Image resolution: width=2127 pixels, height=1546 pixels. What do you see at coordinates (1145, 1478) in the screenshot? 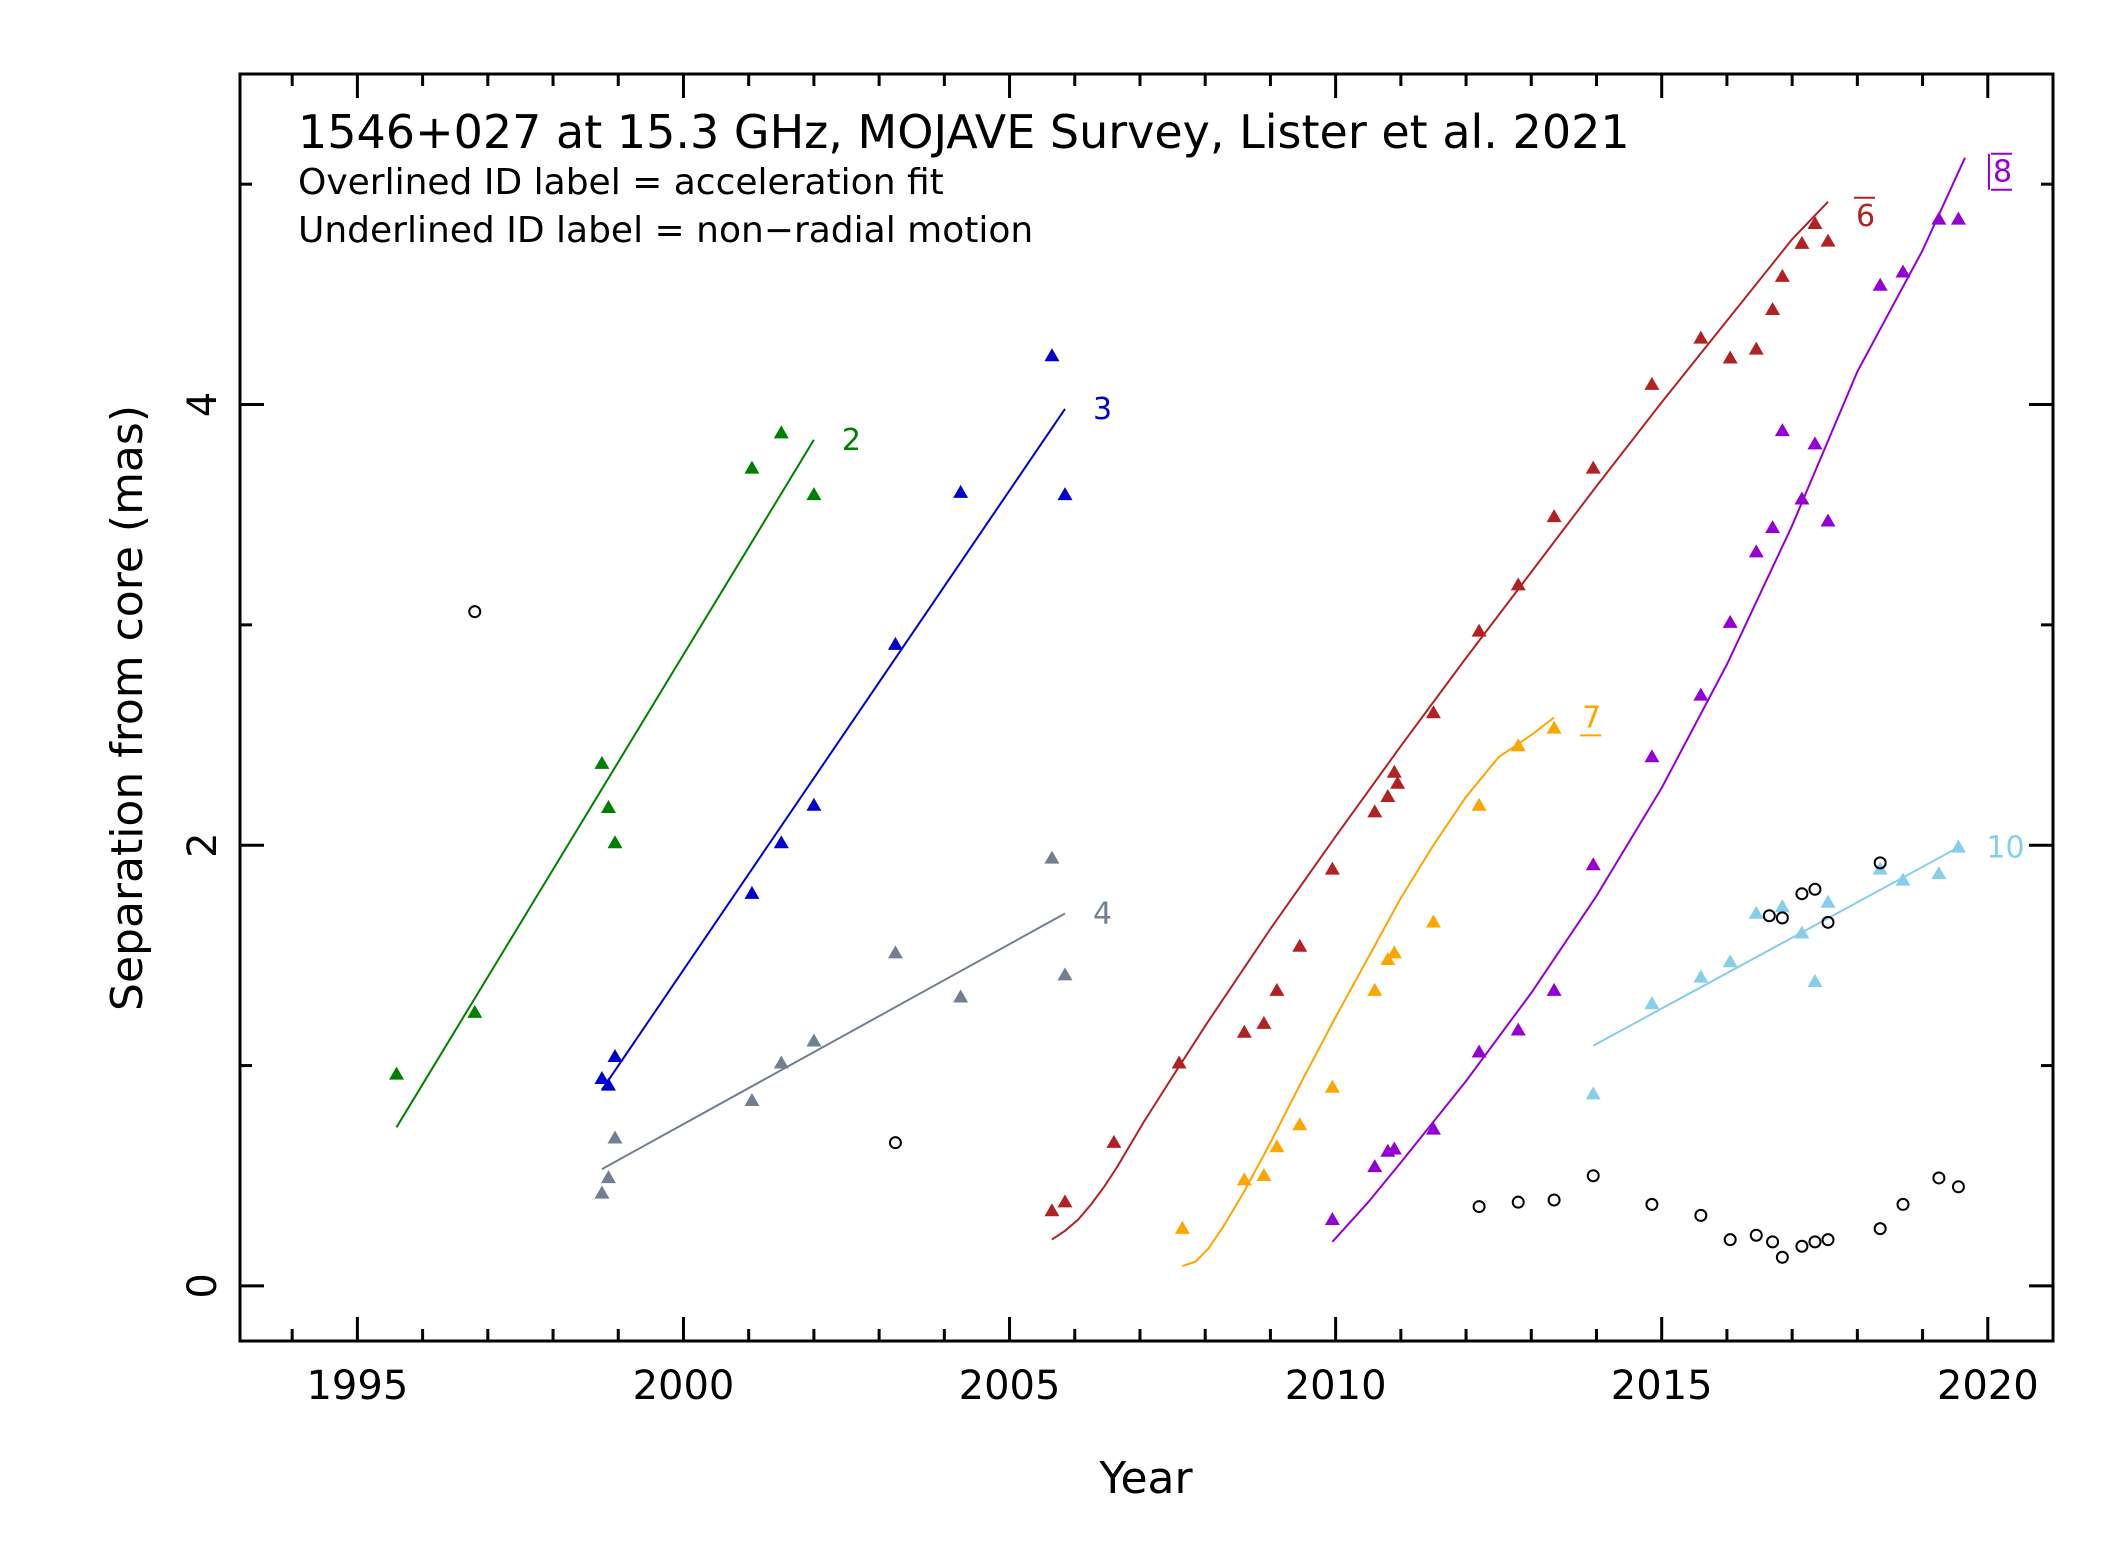
I see `x-axis-title: Year` at bounding box center [1145, 1478].